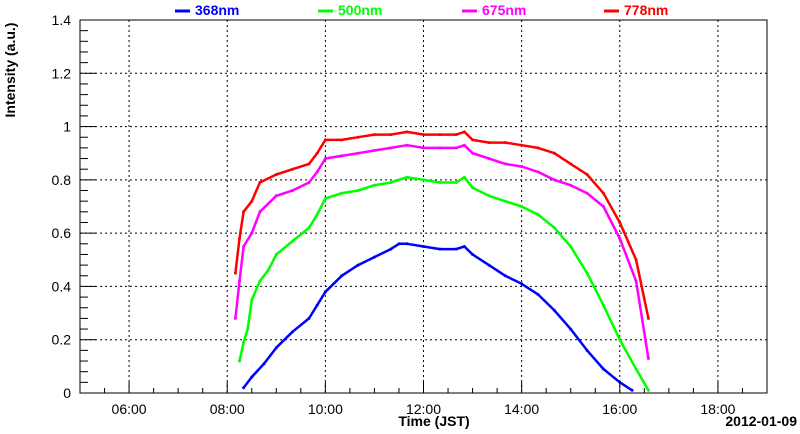 The height and width of the screenshot is (434, 800). I want to click on x-tick-label: 18:00, so click(717, 409).